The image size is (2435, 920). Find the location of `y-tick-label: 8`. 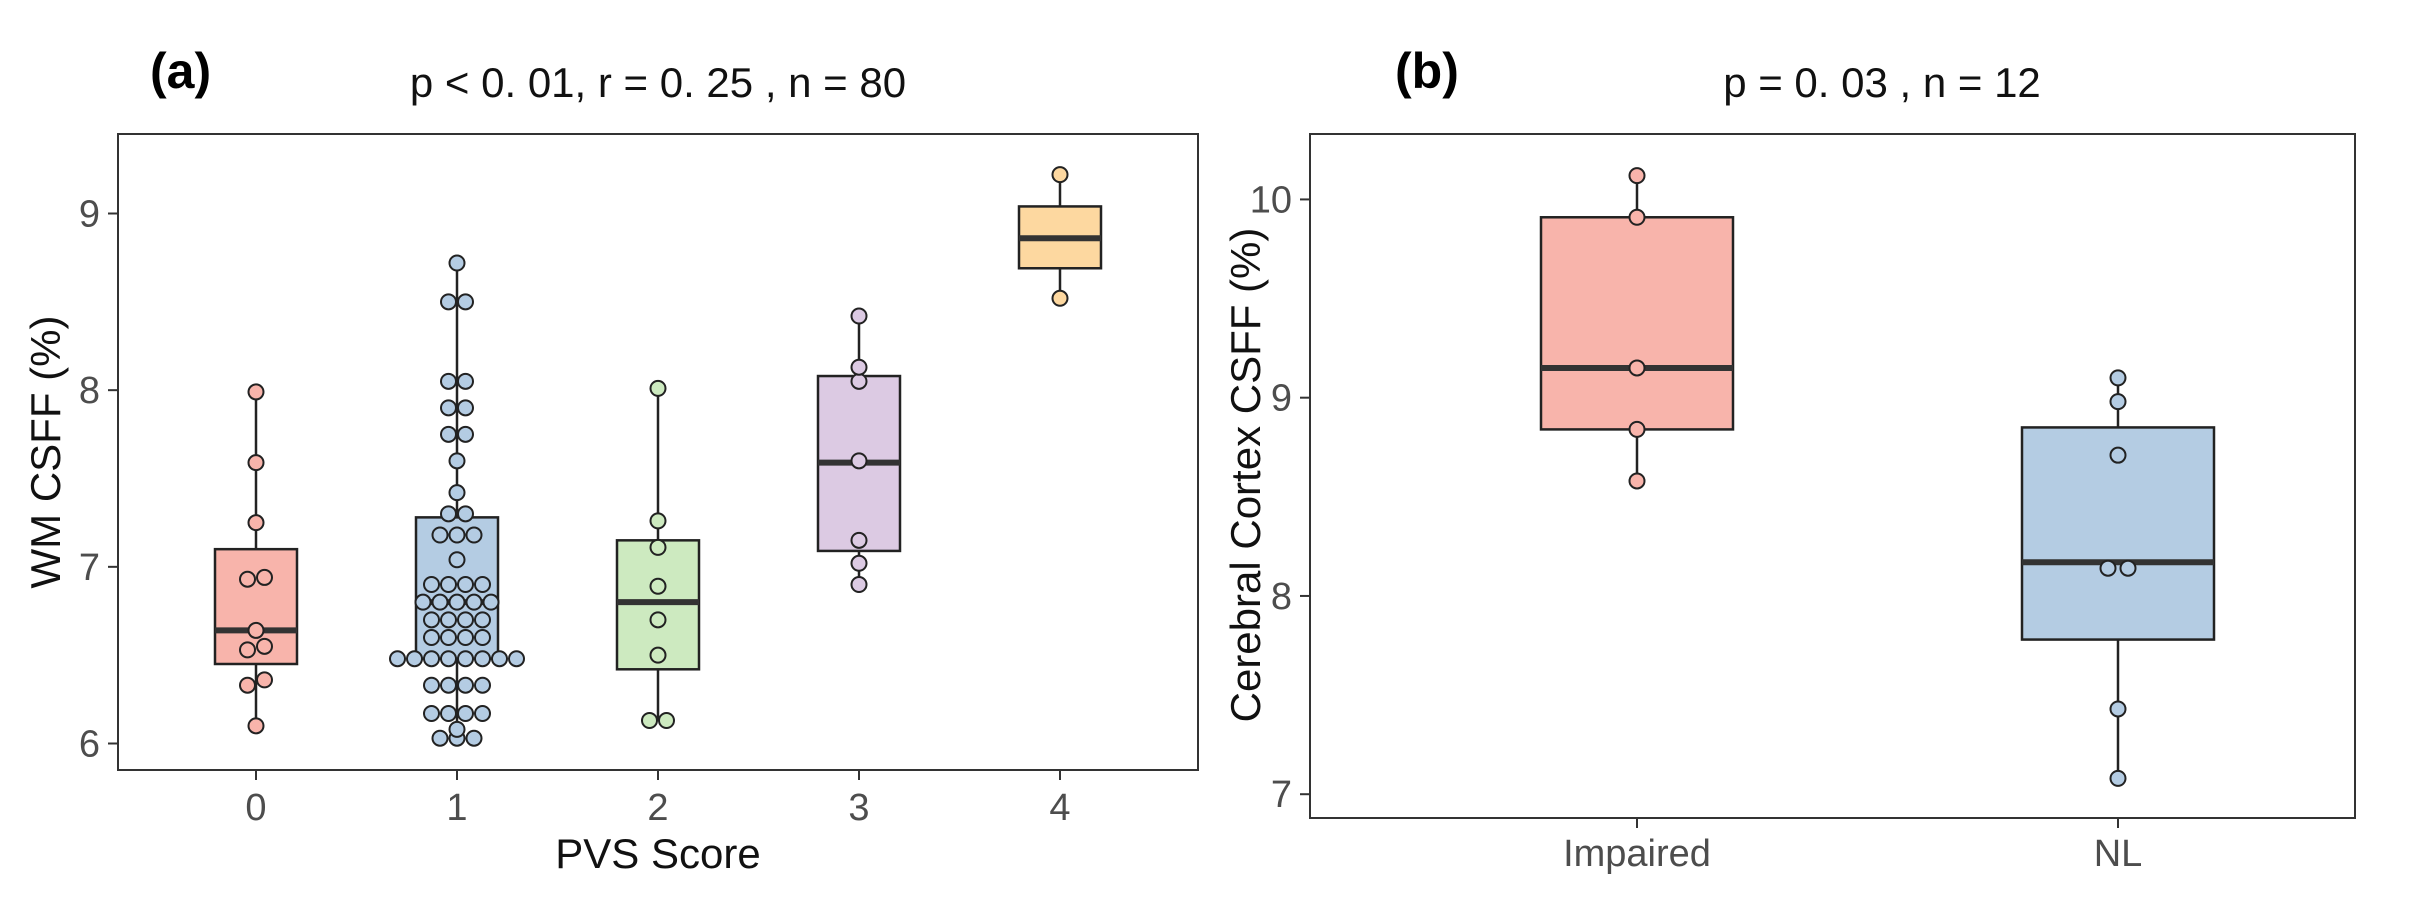

y-tick-label: 8 is located at coordinates (89, 391).